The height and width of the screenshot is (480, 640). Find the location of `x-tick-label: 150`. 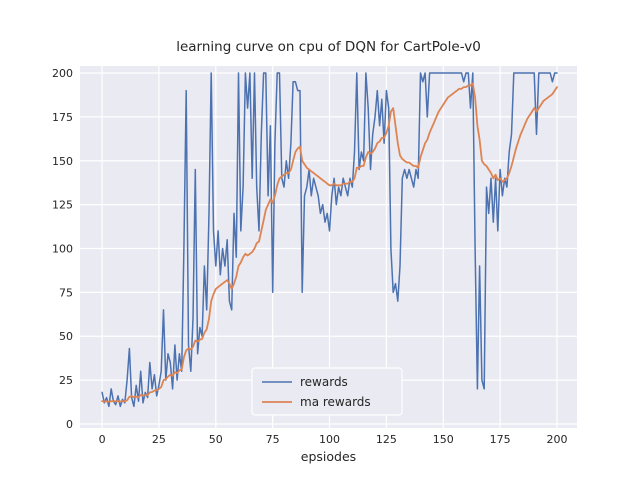

x-tick-label: 150 is located at coordinates (443, 439).